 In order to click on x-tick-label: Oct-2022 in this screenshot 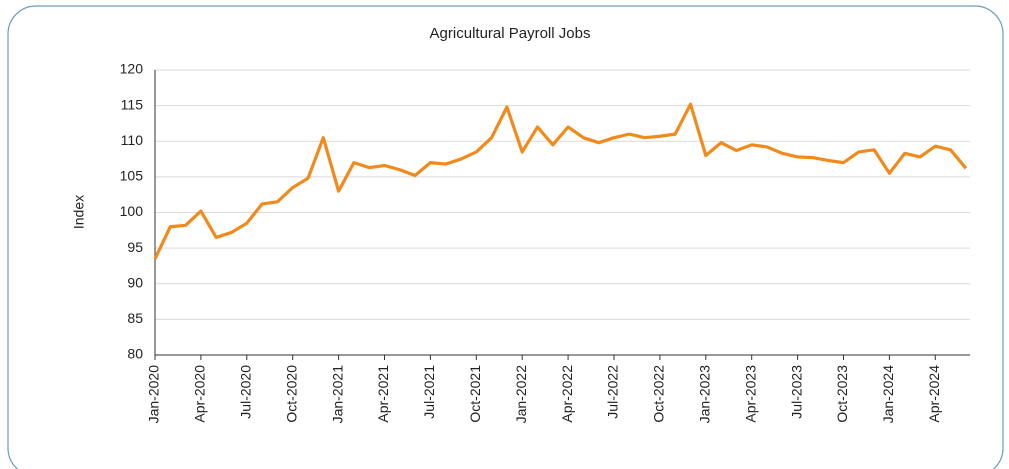, I will do `click(659, 394)`.